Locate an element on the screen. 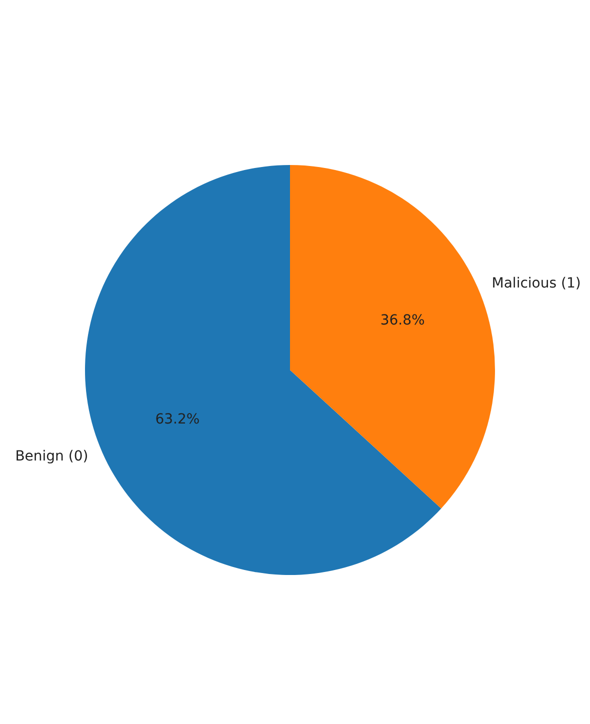 This screenshot has height=724, width=590. data-label: 36.8% is located at coordinates (402, 320).